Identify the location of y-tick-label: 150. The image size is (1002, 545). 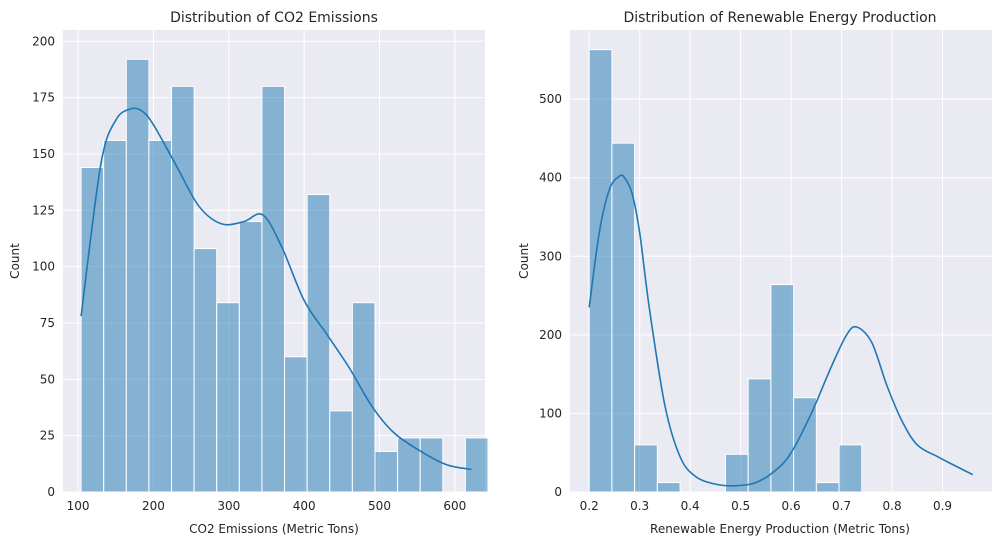
(43, 154).